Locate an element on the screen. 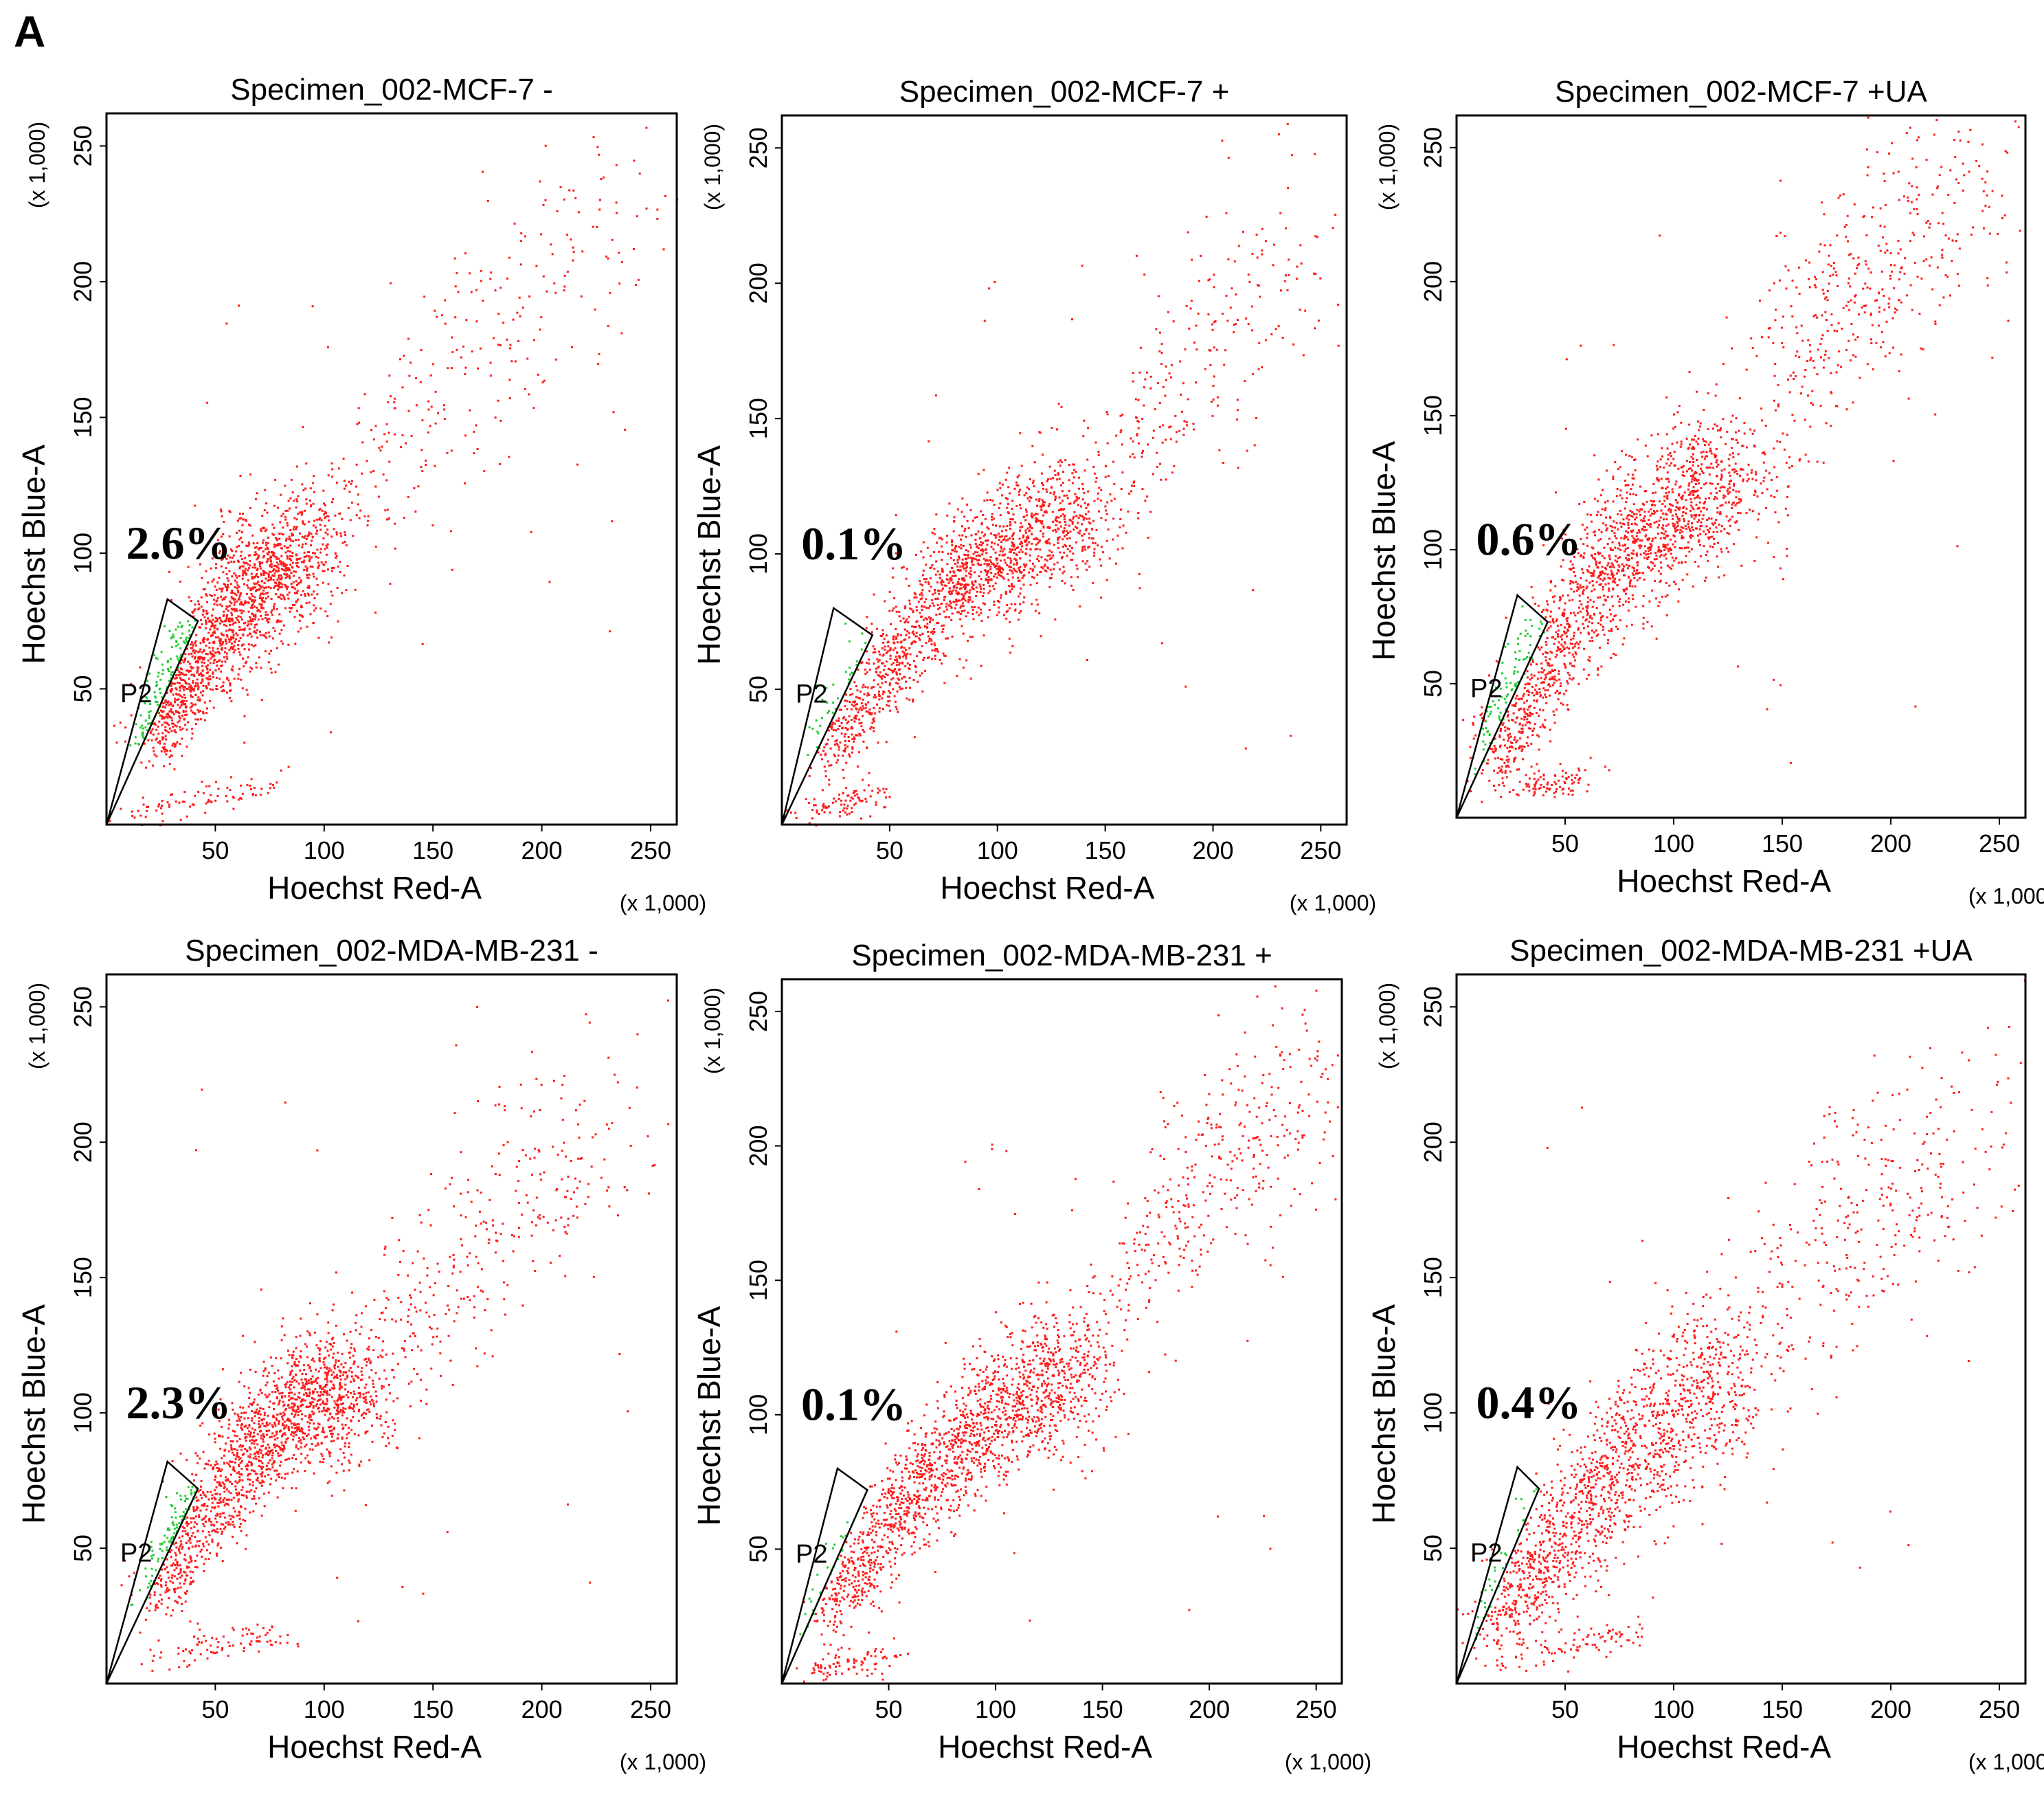 The width and height of the screenshot is (2044, 1799). y-tick-label: 200 is located at coordinates (83, 281).